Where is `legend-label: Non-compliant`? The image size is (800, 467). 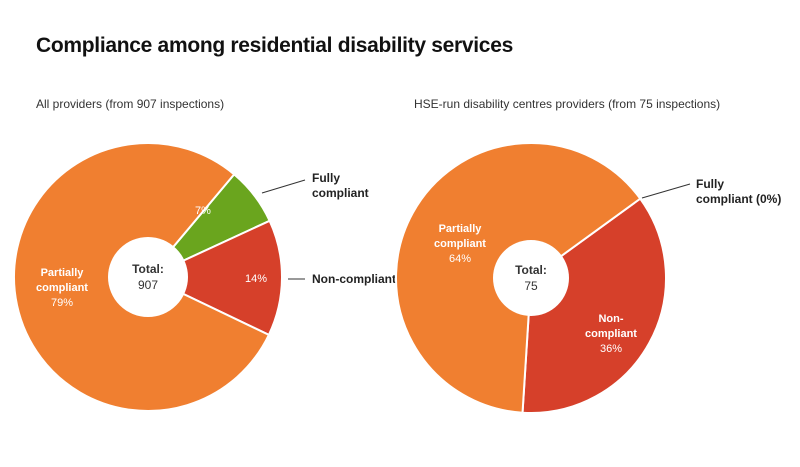 legend-label: Non-compliant is located at coordinates (354, 279).